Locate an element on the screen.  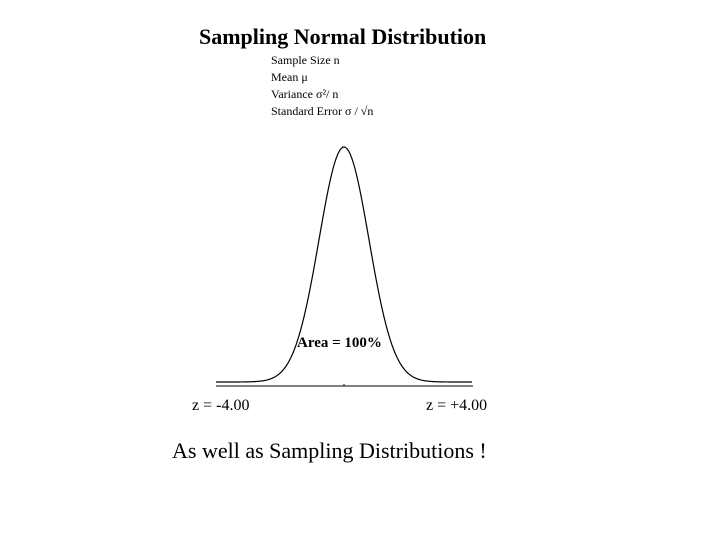
page-title: Sampling Normal Distribution is located at coordinates (343, 36).